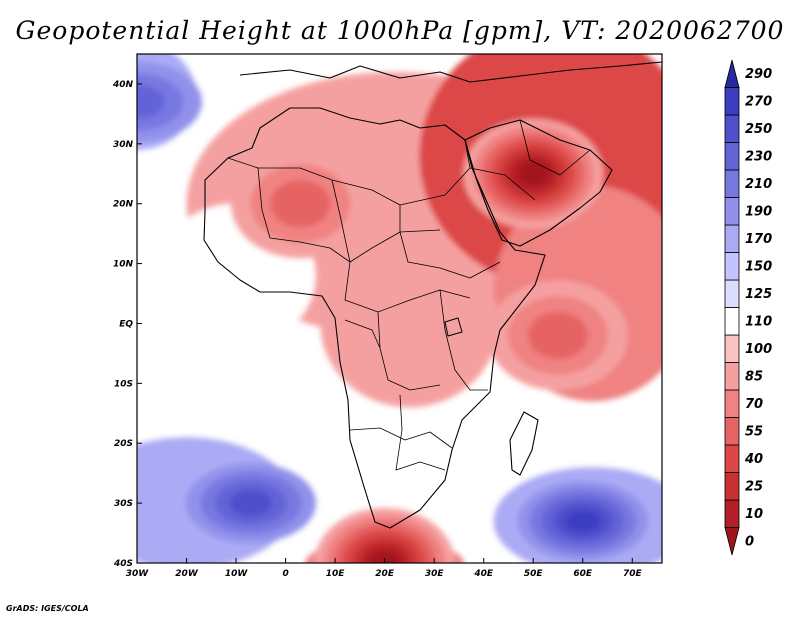  Describe the element at coordinates (758, 349) in the screenshot. I see `colorbar-label: 100` at that location.